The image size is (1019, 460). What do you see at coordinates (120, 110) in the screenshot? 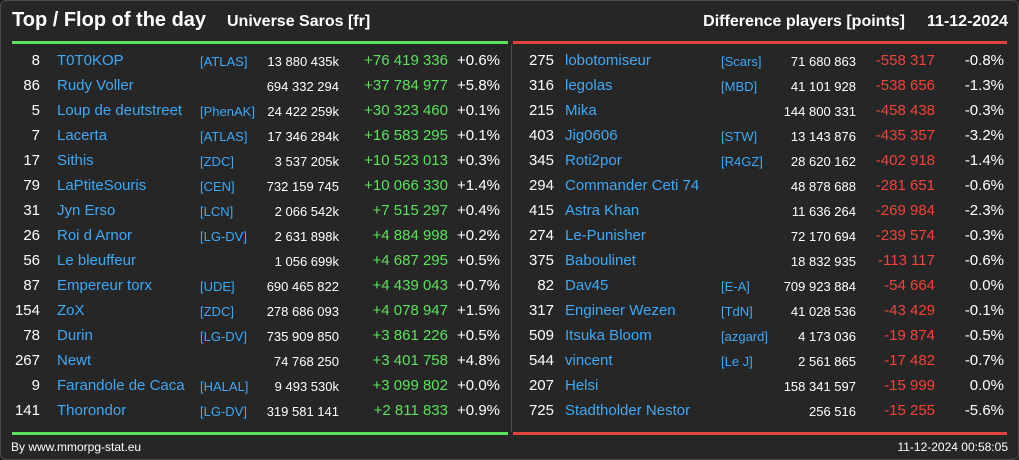
I see `player-name-link: Loup de deutstreet` at bounding box center [120, 110].